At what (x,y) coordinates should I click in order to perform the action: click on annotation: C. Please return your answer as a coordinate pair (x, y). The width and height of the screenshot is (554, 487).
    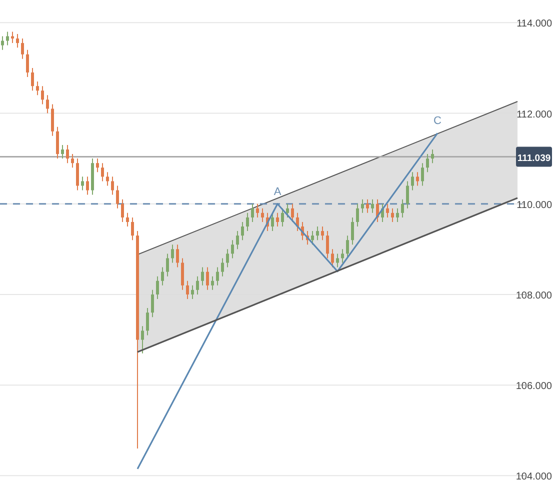
    Looking at the image, I should click on (438, 121).